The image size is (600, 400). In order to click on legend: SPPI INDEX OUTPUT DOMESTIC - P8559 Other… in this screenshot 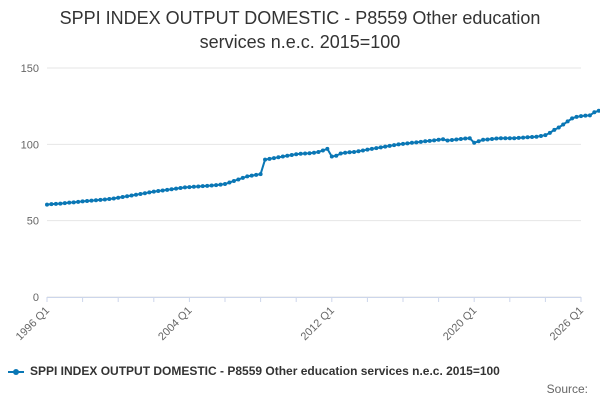, I will do `click(303, 371)`.